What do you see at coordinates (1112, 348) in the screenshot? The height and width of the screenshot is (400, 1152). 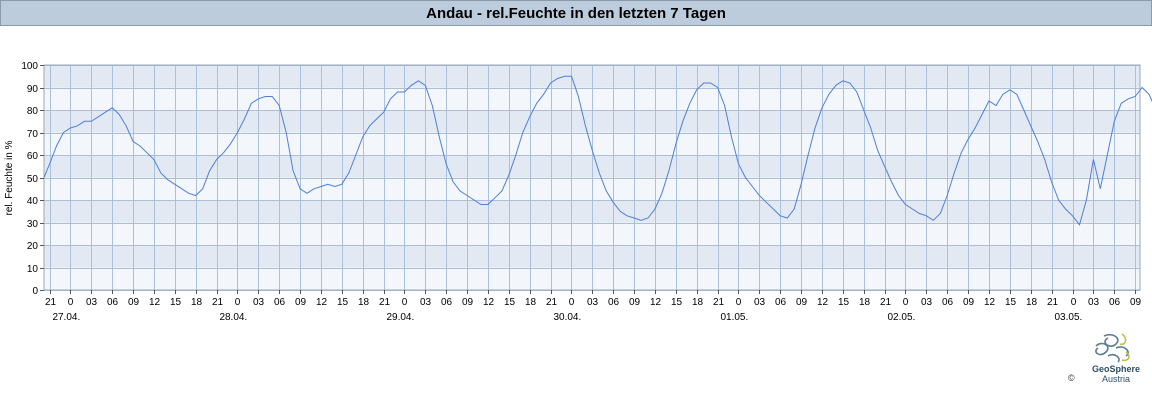 I see `geosphere-logo-icon` at bounding box center [1112, 348].